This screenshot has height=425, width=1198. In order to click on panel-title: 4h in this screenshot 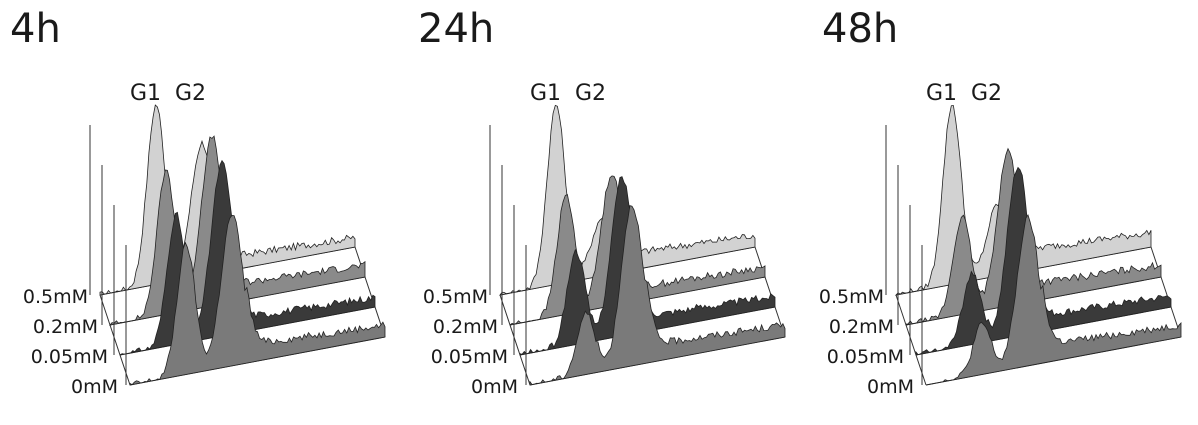, I will do `click(35, 29)`.